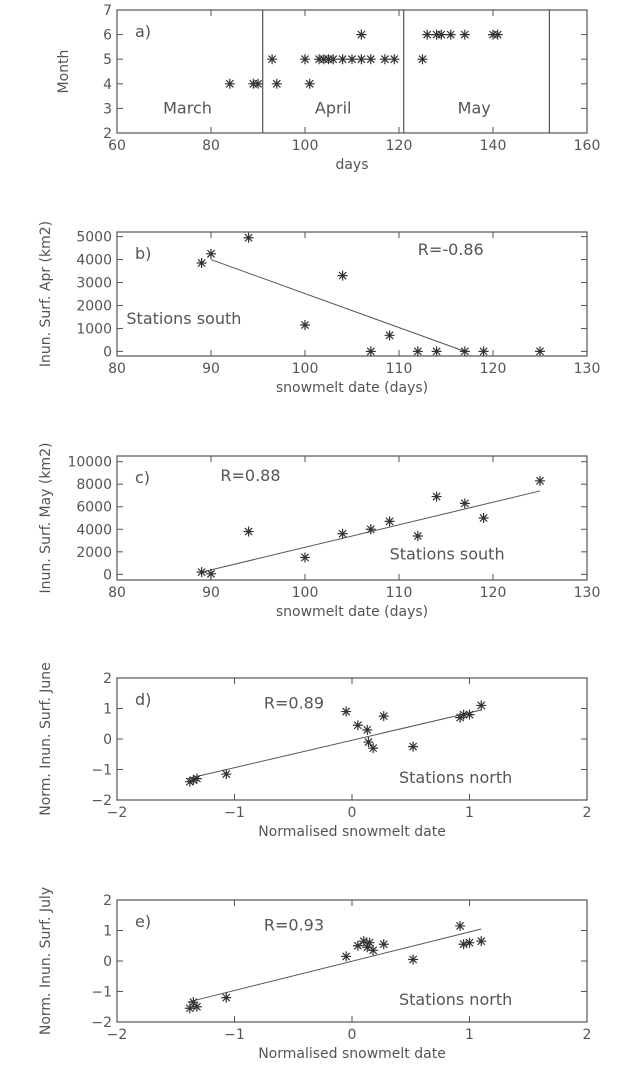  What do you see at coordinates (94, 238) in the screenshot?
I see `y-tick-label: 5000` at bounding box center [94, 238].